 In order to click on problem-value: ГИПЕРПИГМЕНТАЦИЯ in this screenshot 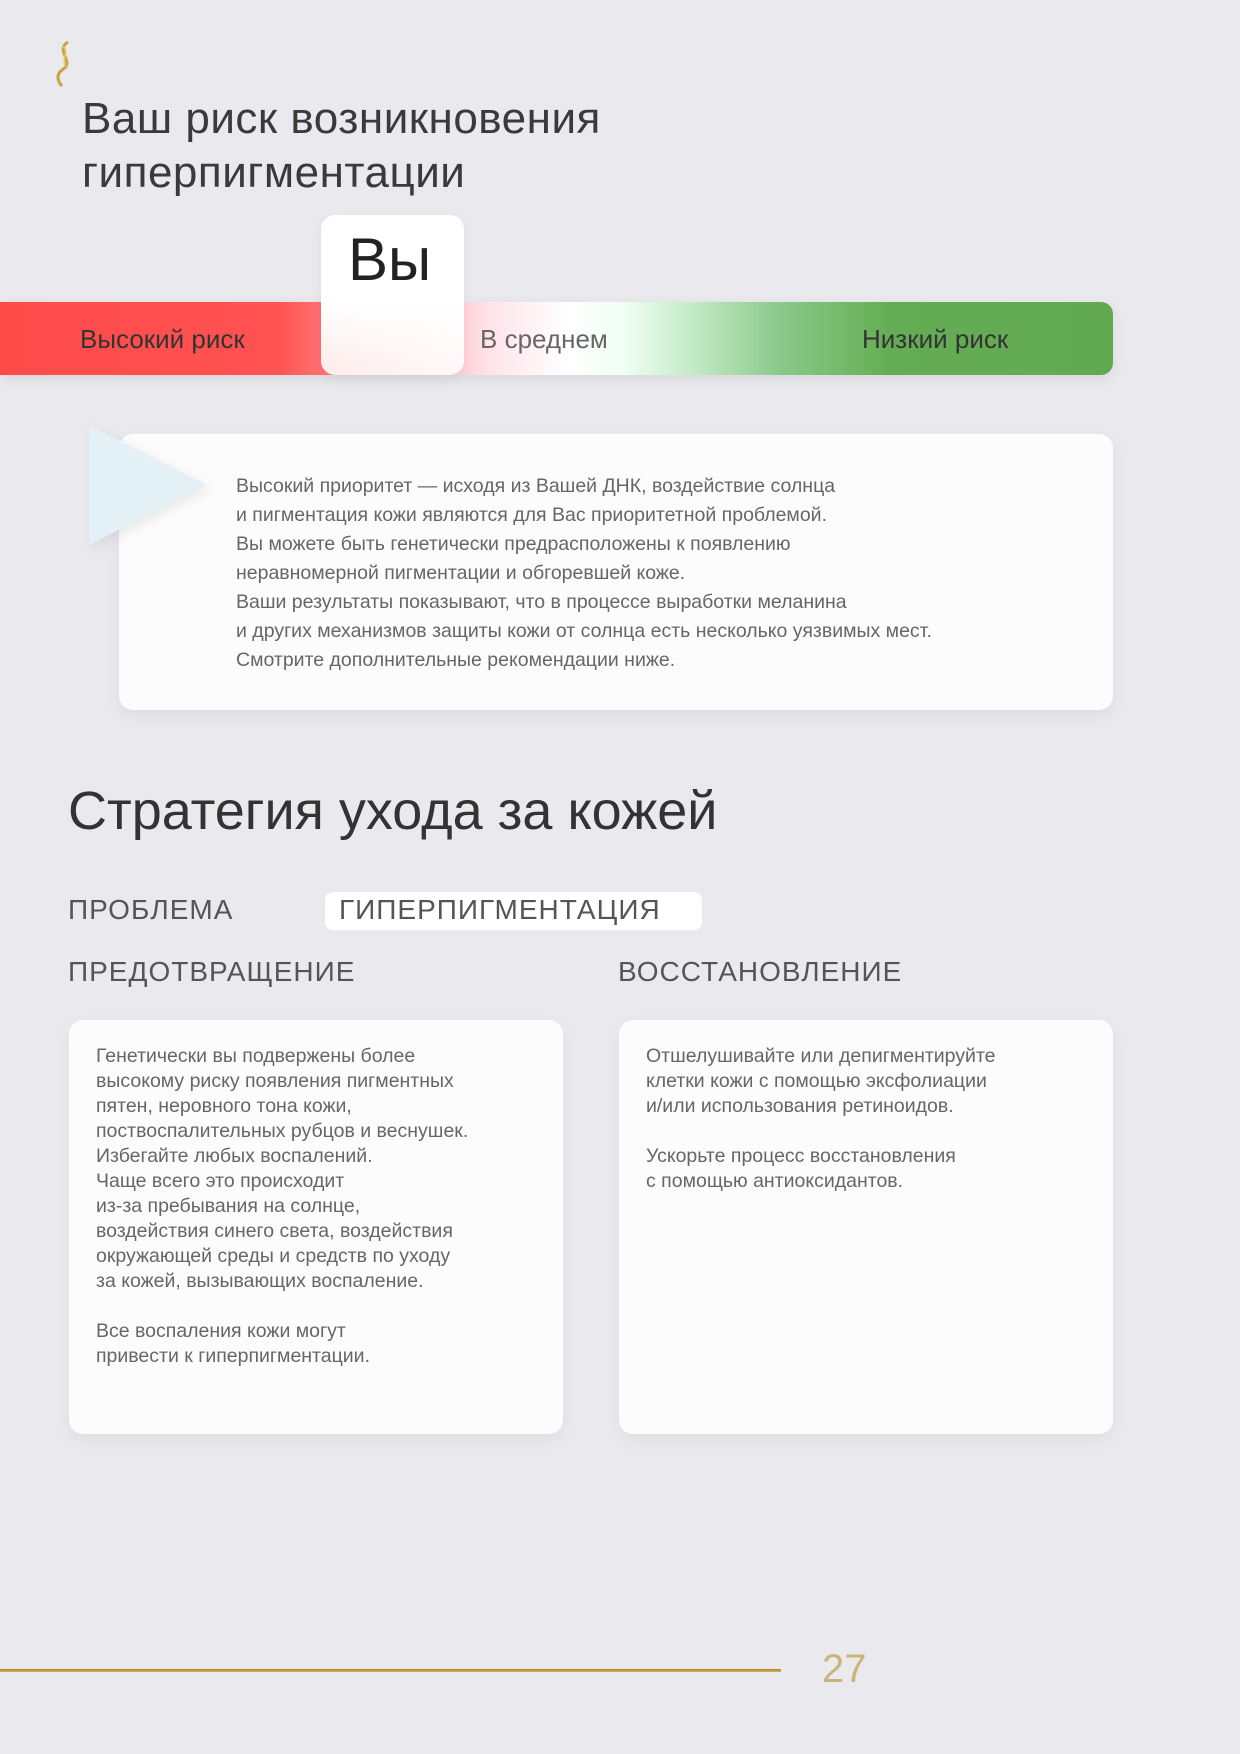, I will do `click(500, 909)`.